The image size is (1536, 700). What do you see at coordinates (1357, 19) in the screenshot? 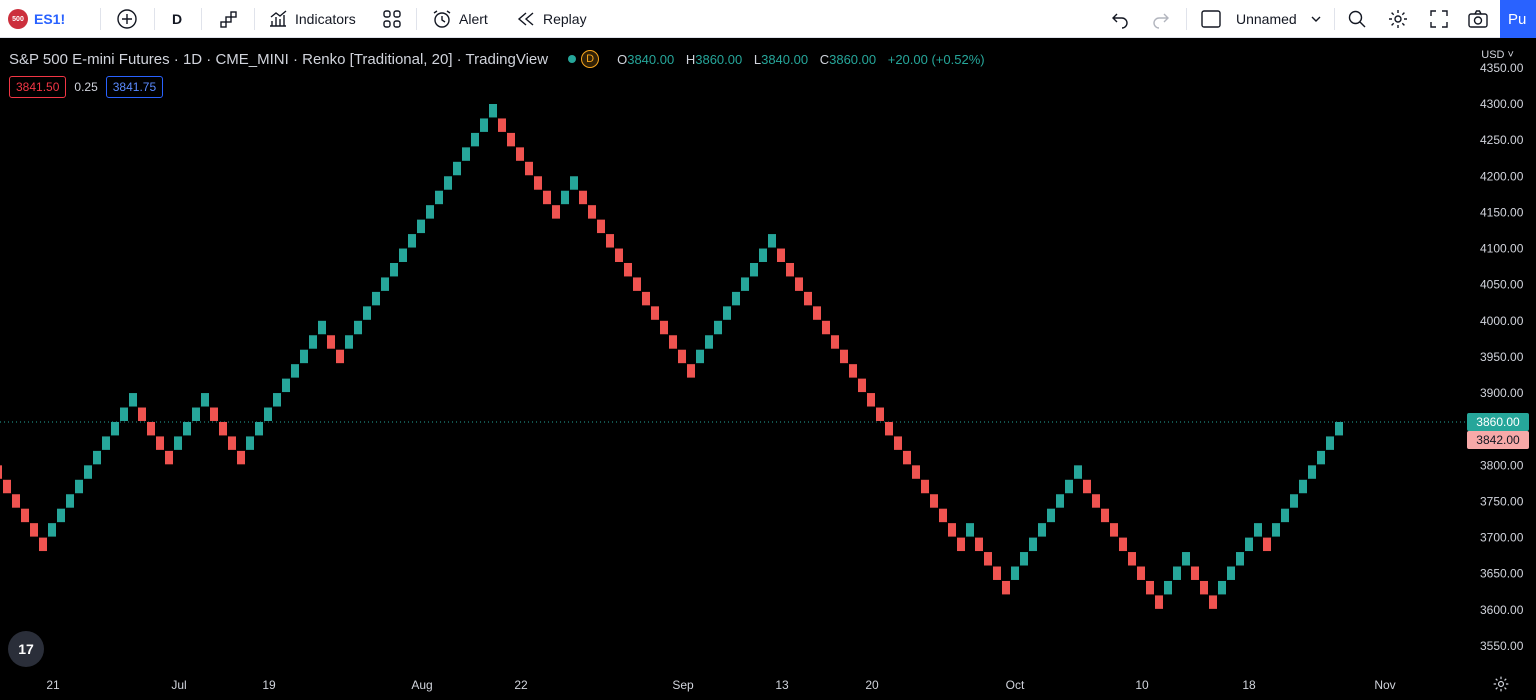
I see `search-button` at bounding box center [1357, 19].